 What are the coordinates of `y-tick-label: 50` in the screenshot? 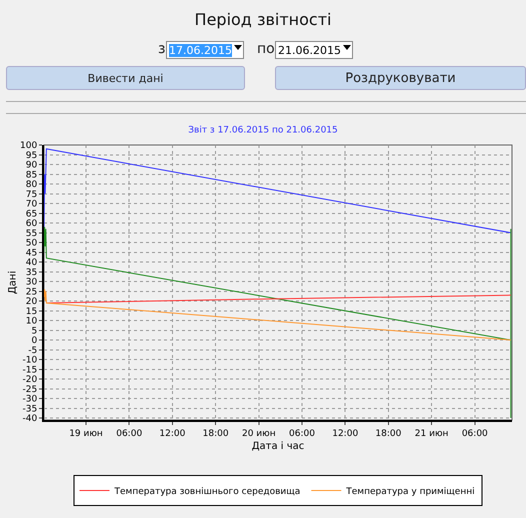 It's located at (32, 243).